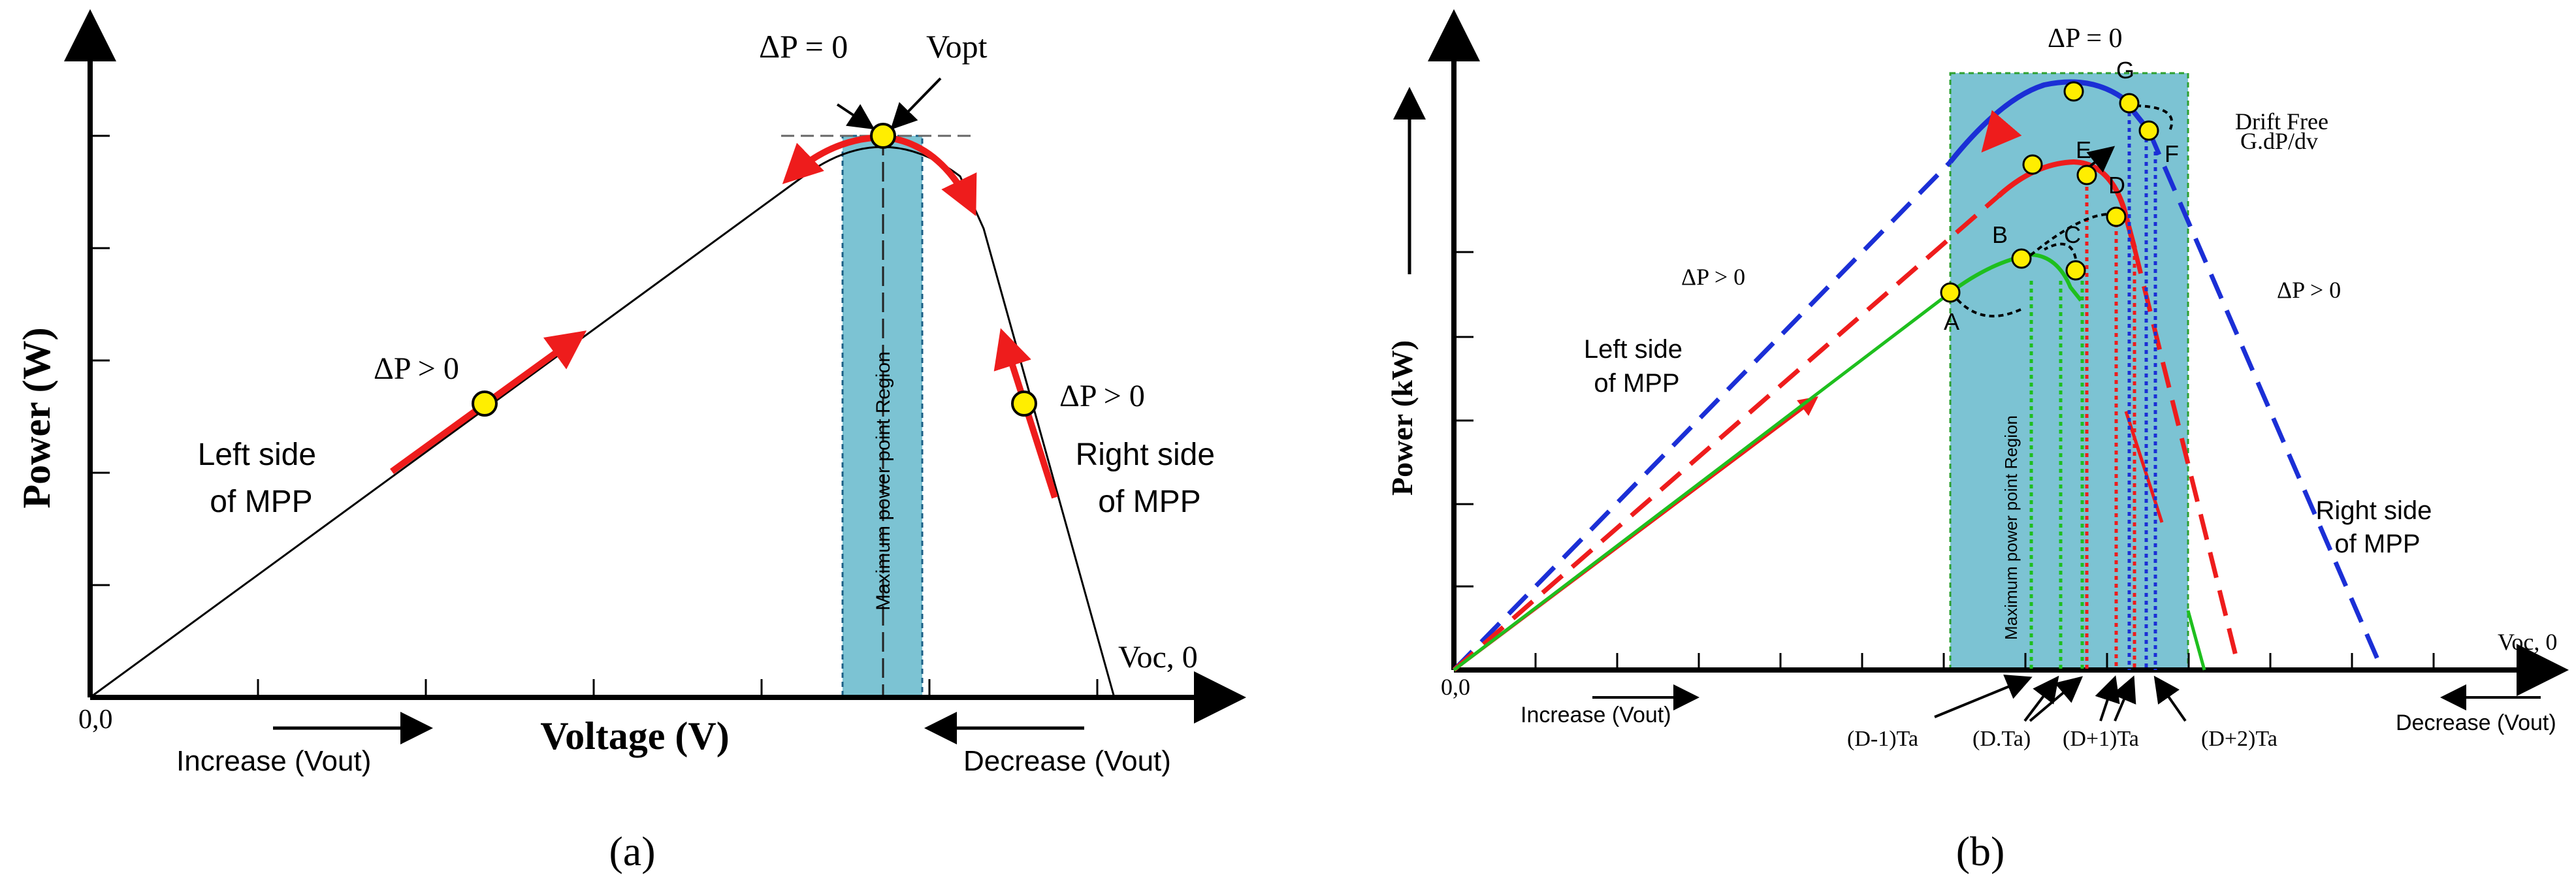 Image resolution: width=2576 pixels, height=892 pixels. Describe the element at coordinates (95, 720) in the screenshot. I see `origin-label-a: 0,0` at that location.